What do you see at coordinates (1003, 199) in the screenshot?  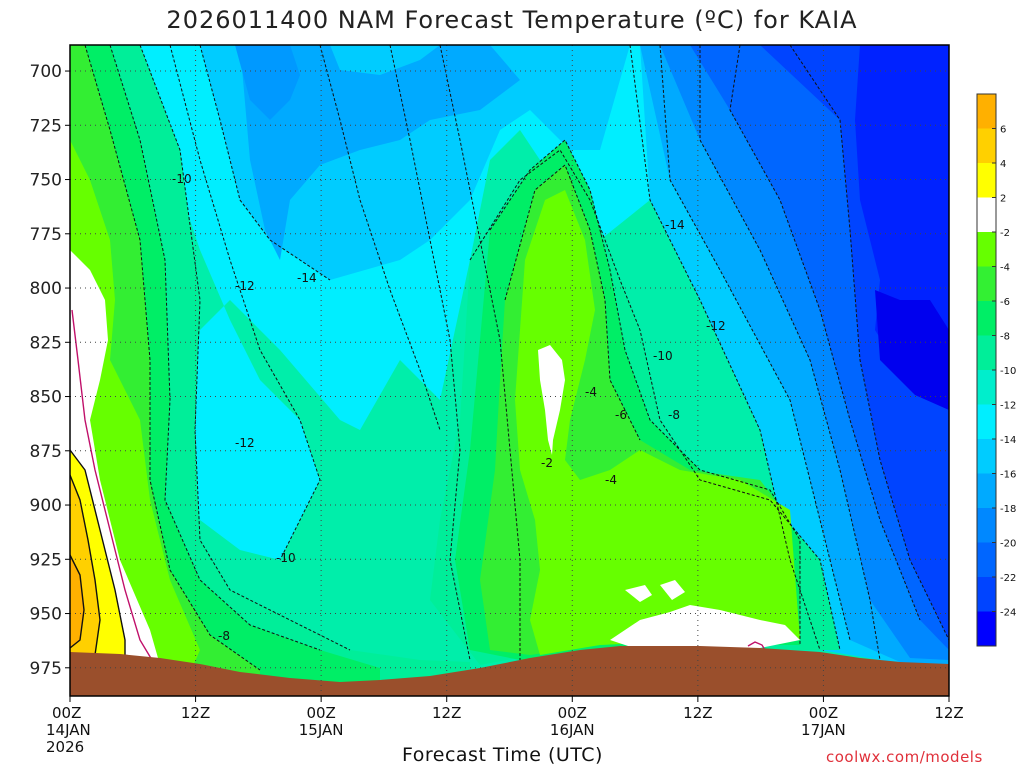 I see `colorbar-label: 2` at bounding box center [1003, 199].